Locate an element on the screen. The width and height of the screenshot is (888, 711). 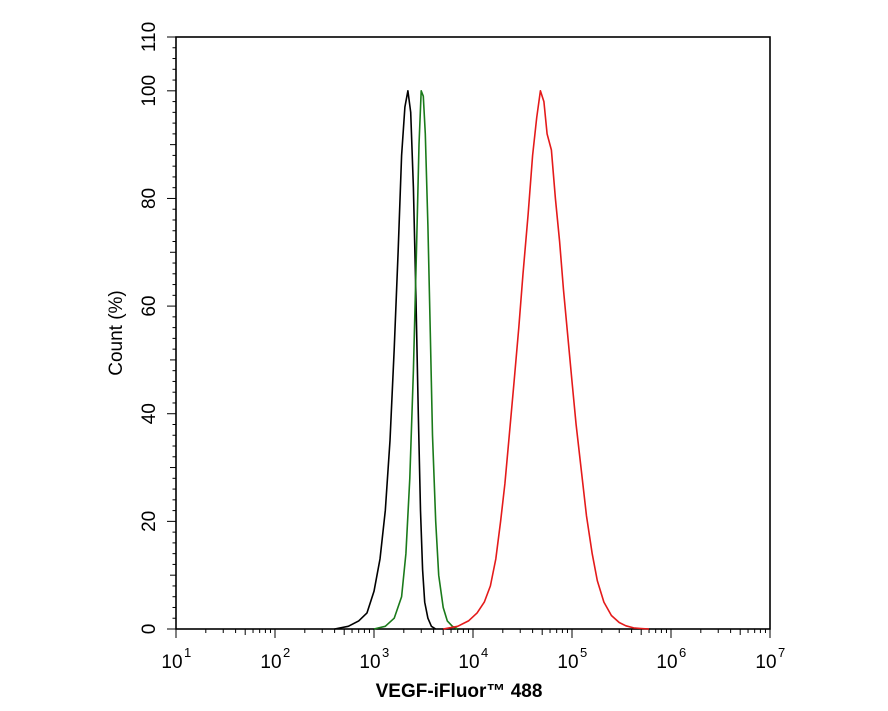
x-tick-exponent: 4 is located at coordinates (484, 652).